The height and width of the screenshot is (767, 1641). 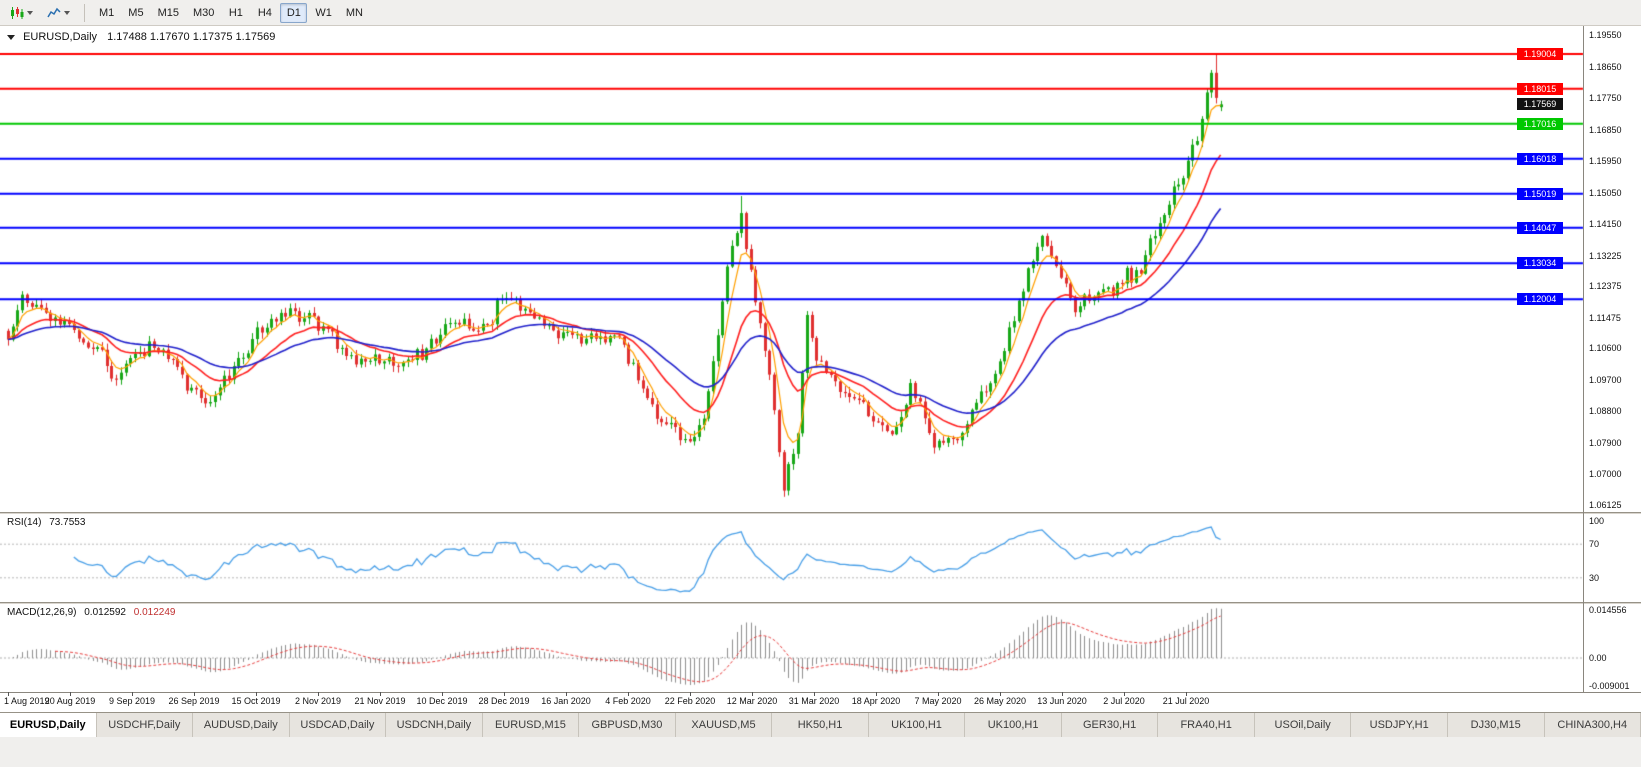 What do you see at coordinates (1597, 521) in the screenshot?
I see `rsi-axis-label: 100` at bounding box center [1597, 521].